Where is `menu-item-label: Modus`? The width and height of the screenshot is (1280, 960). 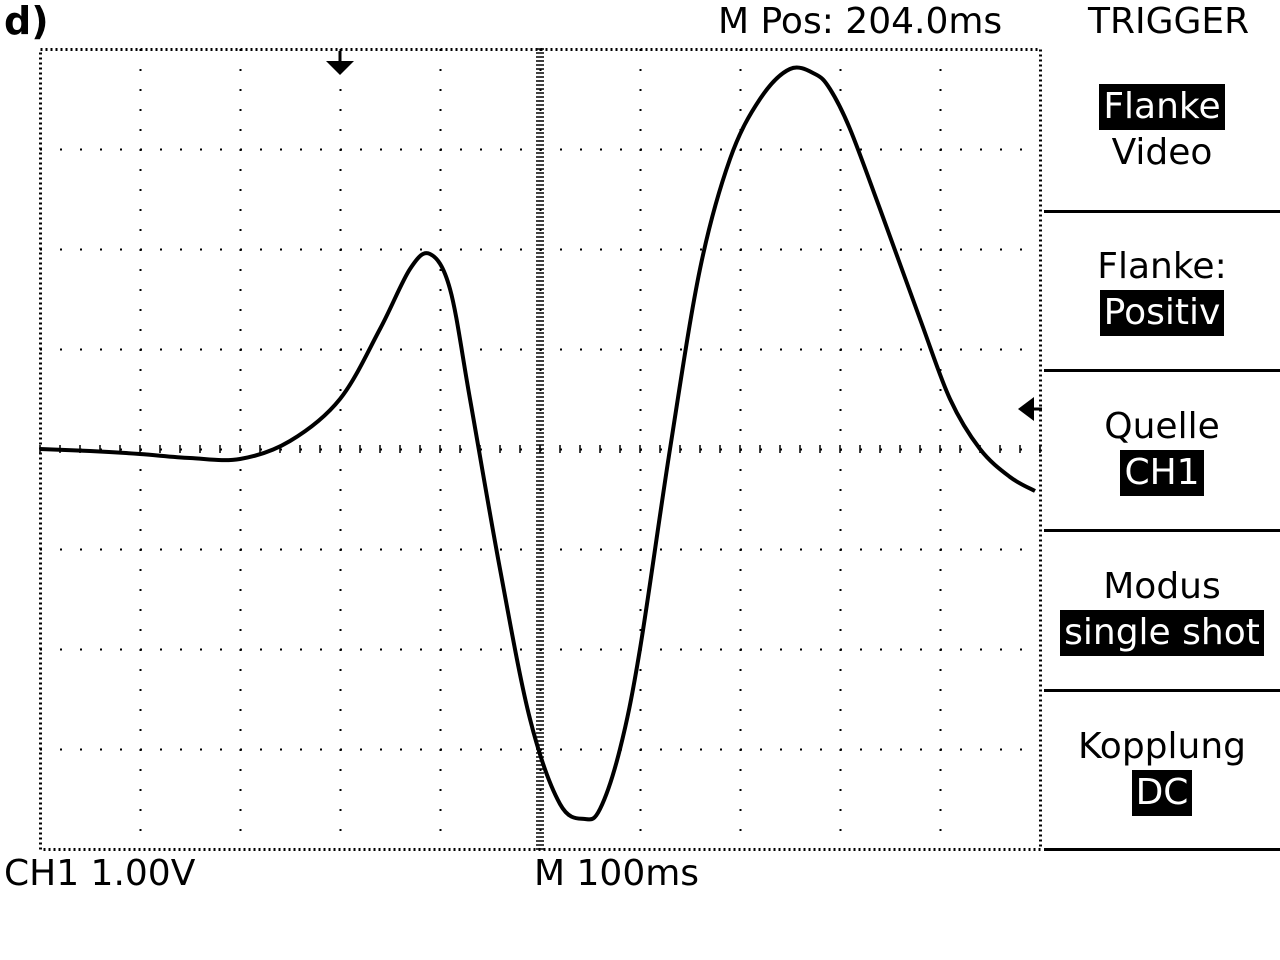
menu-item-label: Modus is located at coordinates (1162, 586).